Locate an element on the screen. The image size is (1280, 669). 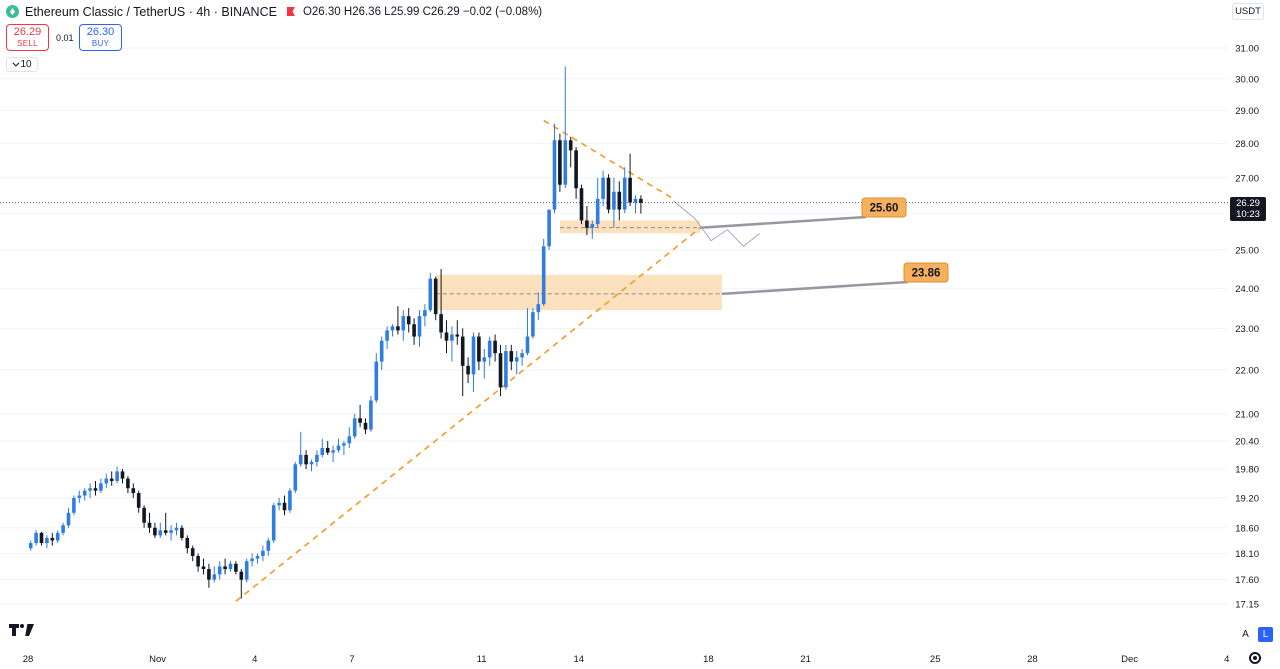
indicator-count: 10 is located at coordinates (26, 64).